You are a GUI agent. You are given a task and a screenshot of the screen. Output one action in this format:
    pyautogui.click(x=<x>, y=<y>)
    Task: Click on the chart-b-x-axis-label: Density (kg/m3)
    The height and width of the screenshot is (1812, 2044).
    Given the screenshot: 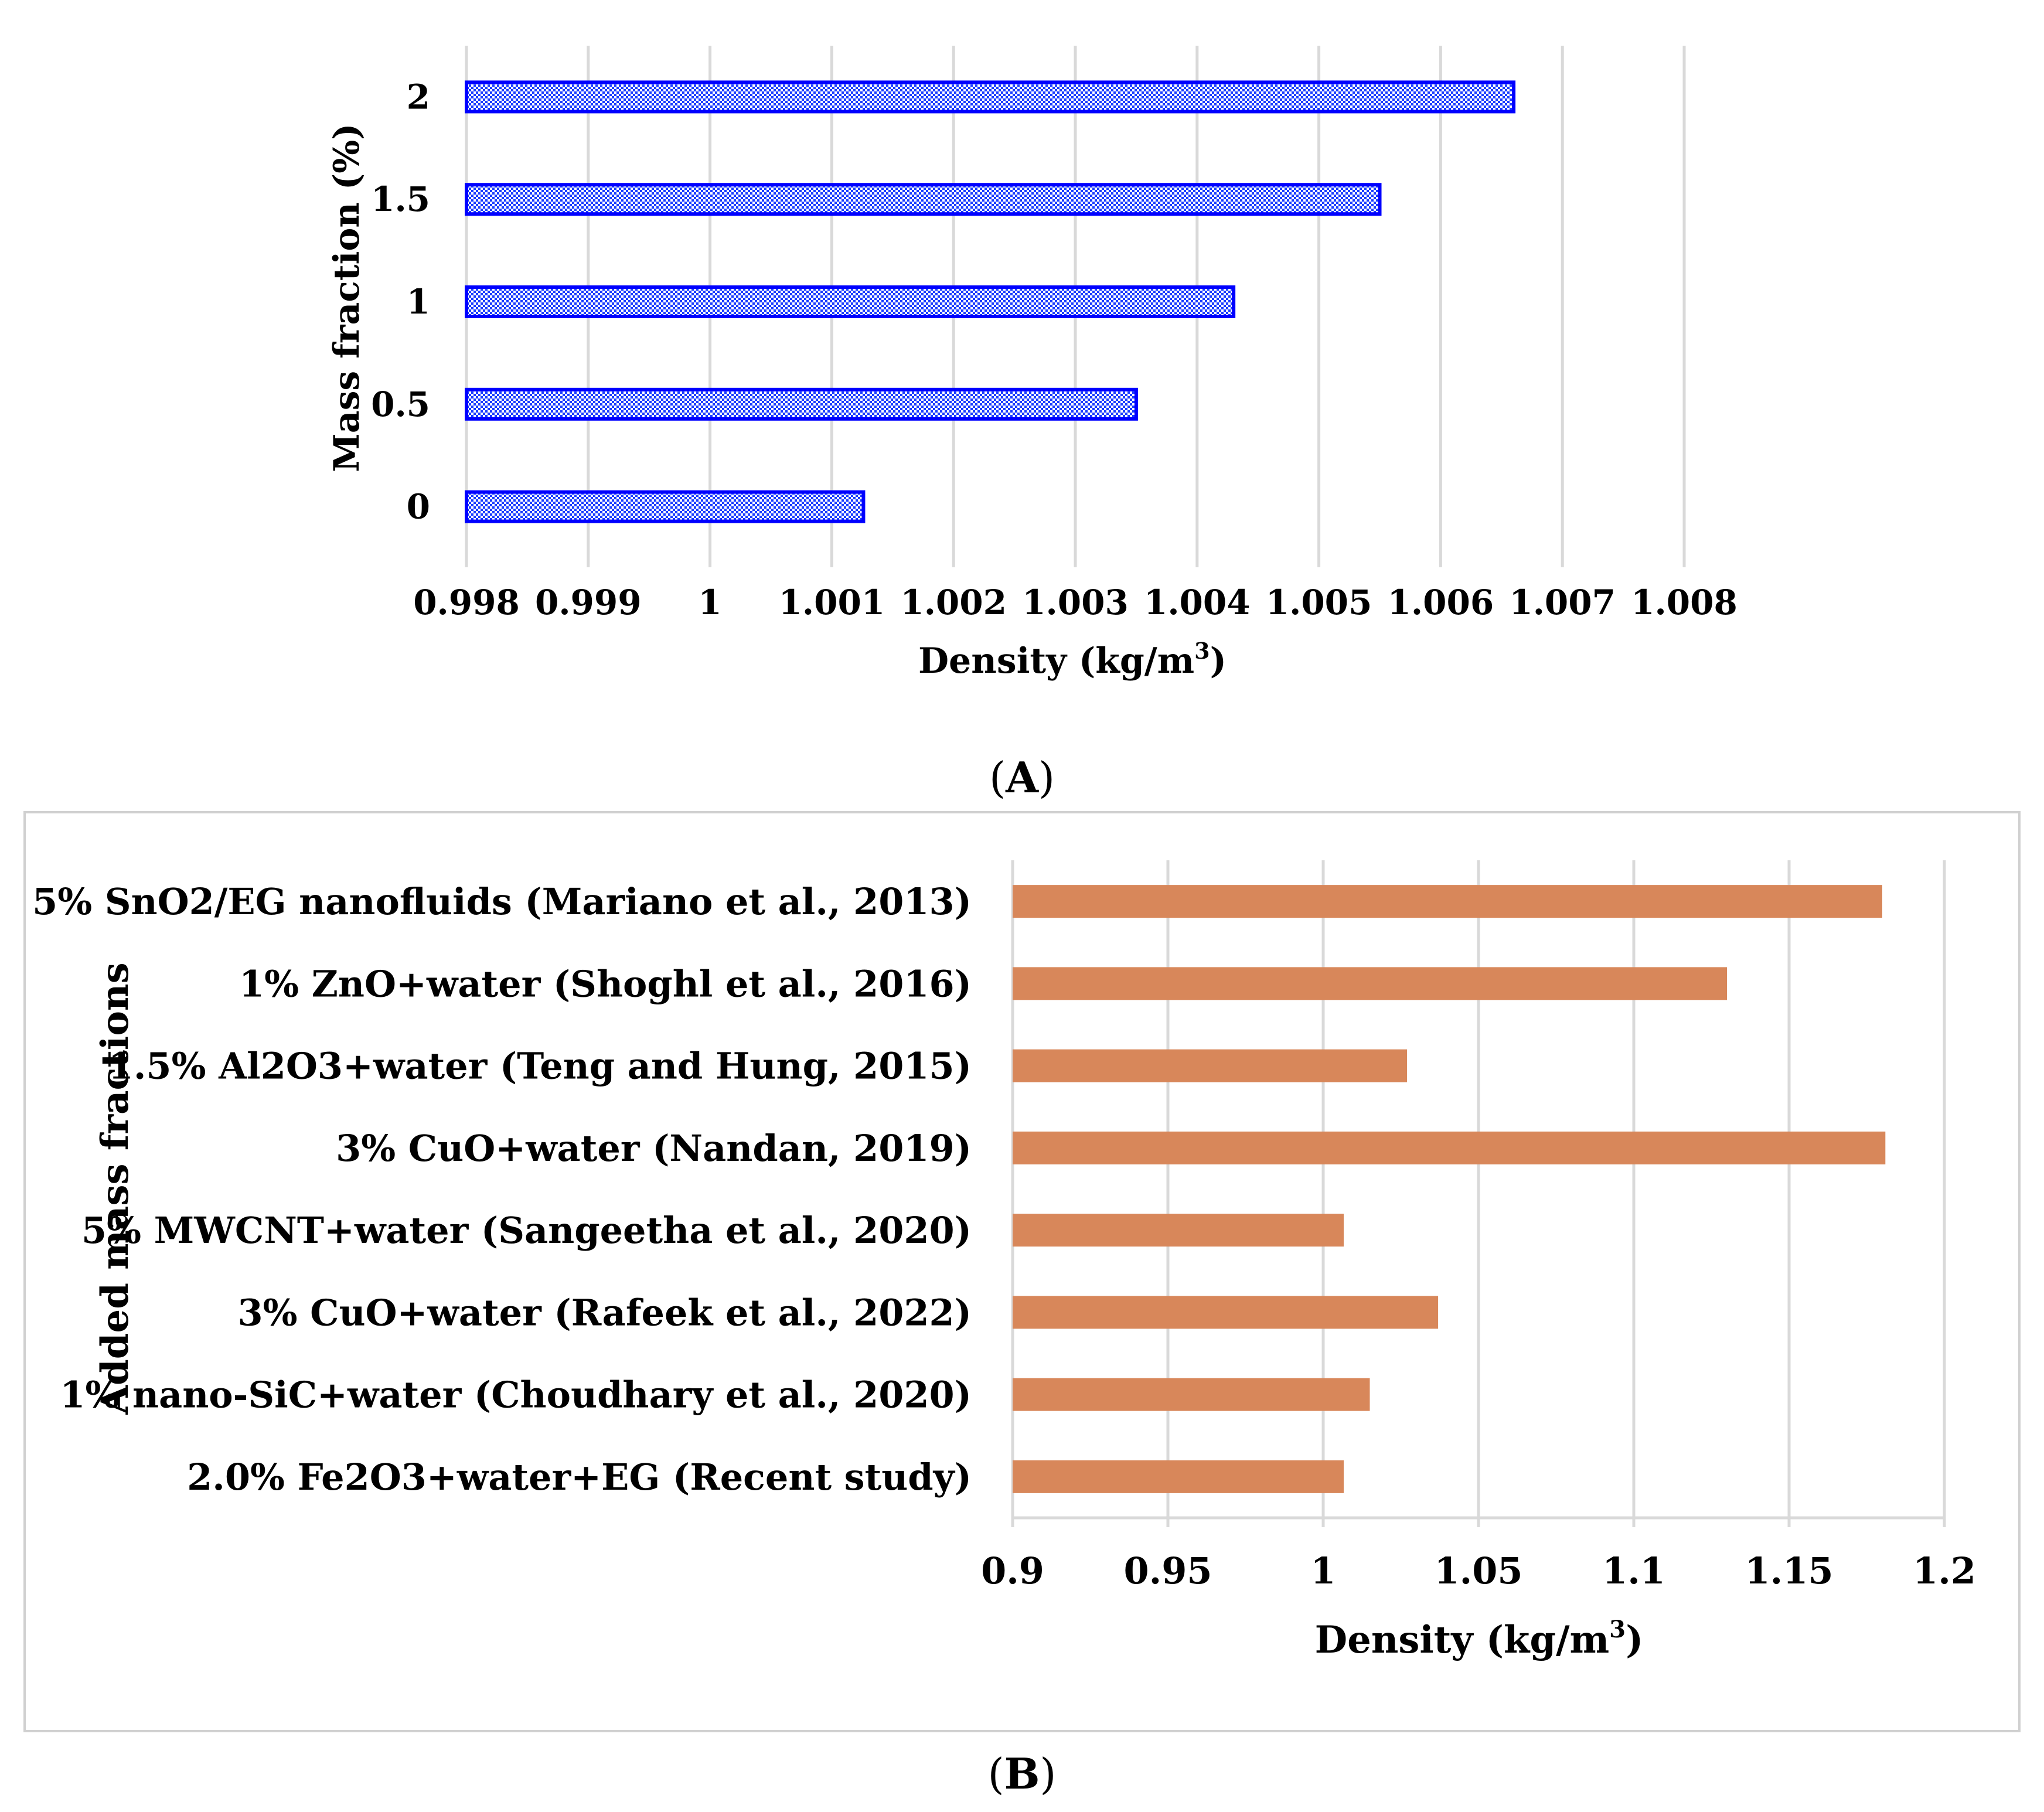 What is the action you would take?
    pyautogui.click(x=1479, y=1639)
    